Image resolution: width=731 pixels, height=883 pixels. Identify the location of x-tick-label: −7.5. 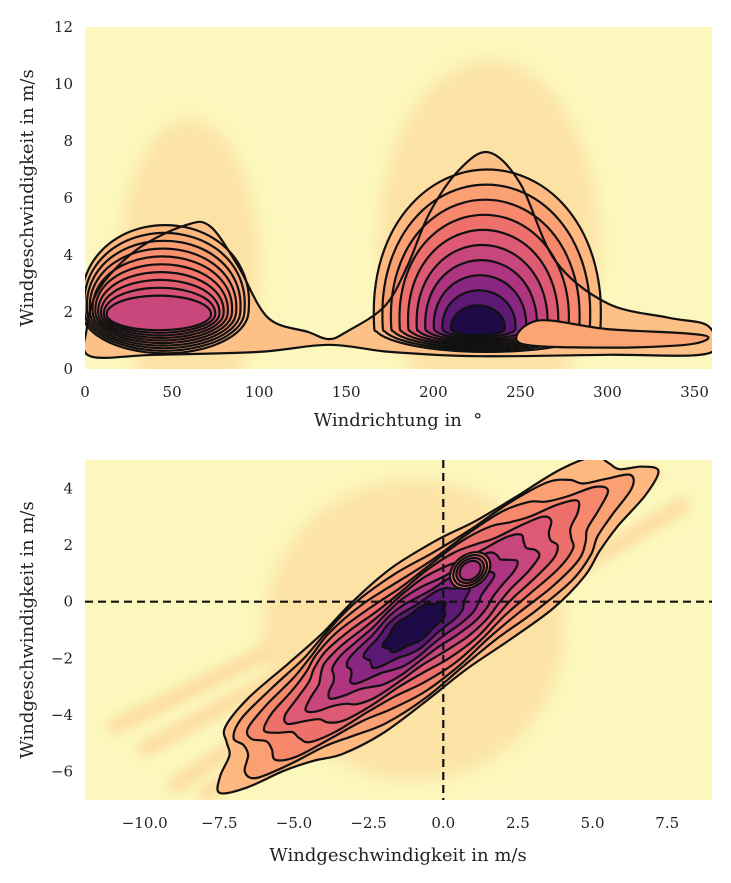
(219, 823).